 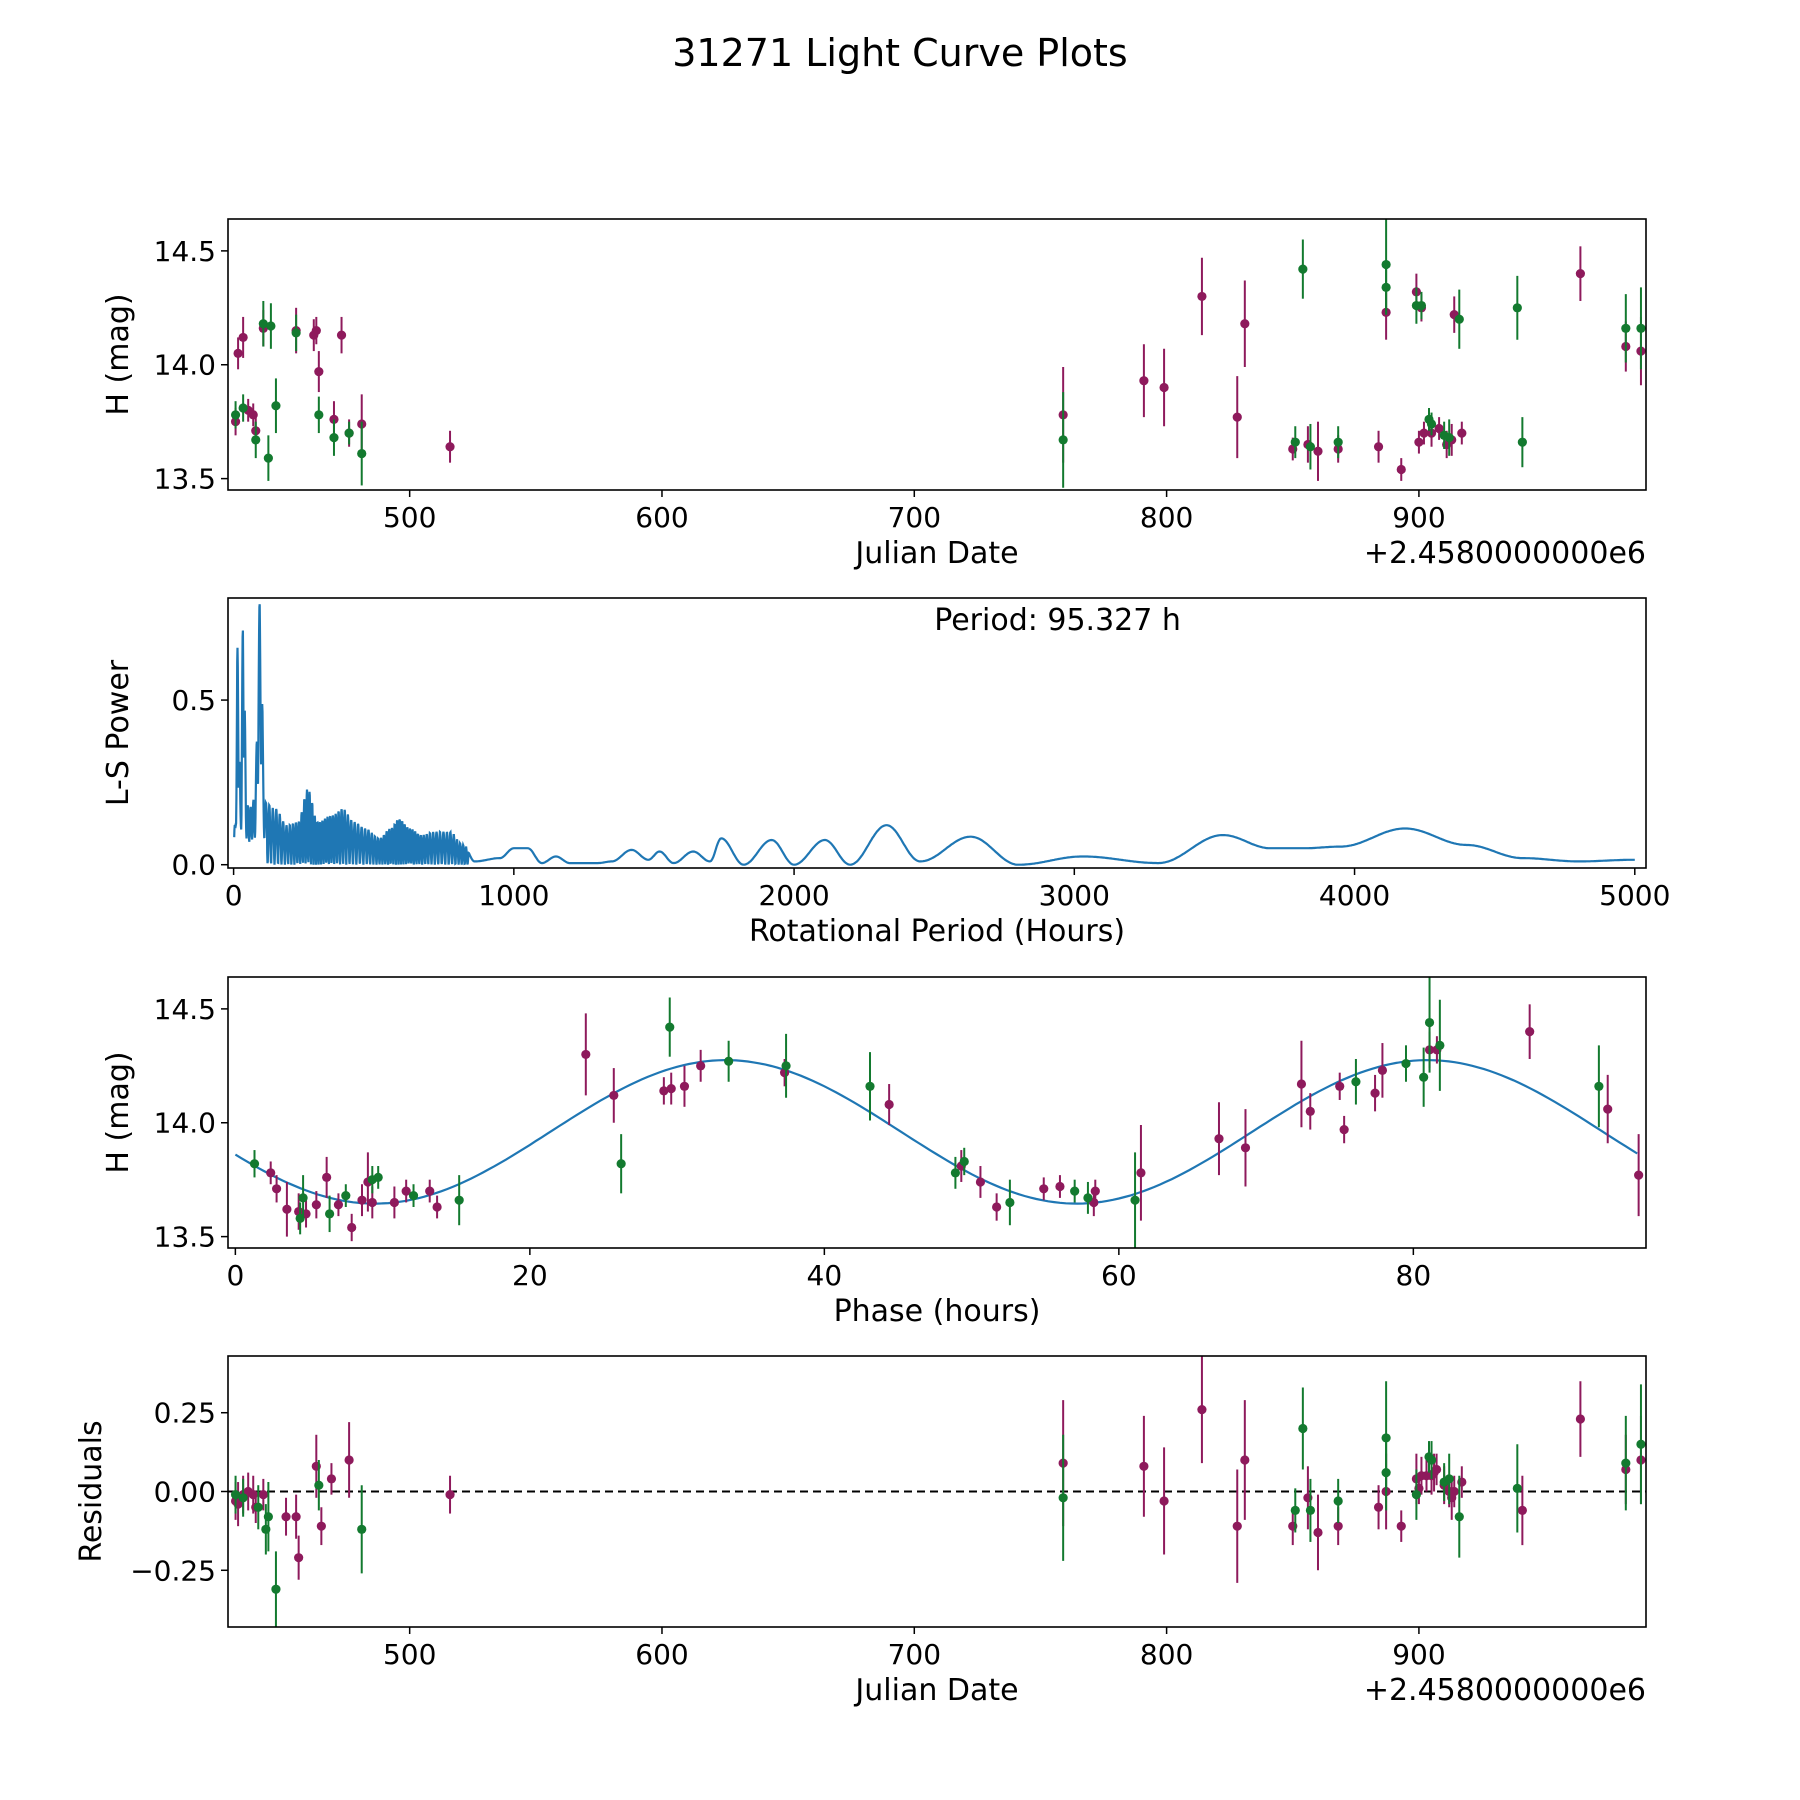 I want to click on y-tick-label: 14.0, so click(x=185, y=365).